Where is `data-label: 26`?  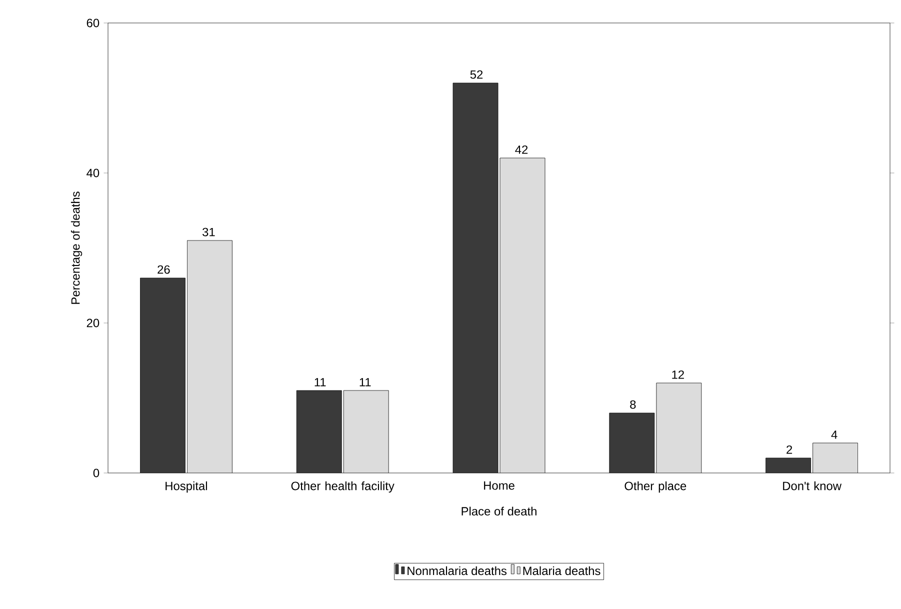
data-label: 26 is located at coordinates (164, 269).